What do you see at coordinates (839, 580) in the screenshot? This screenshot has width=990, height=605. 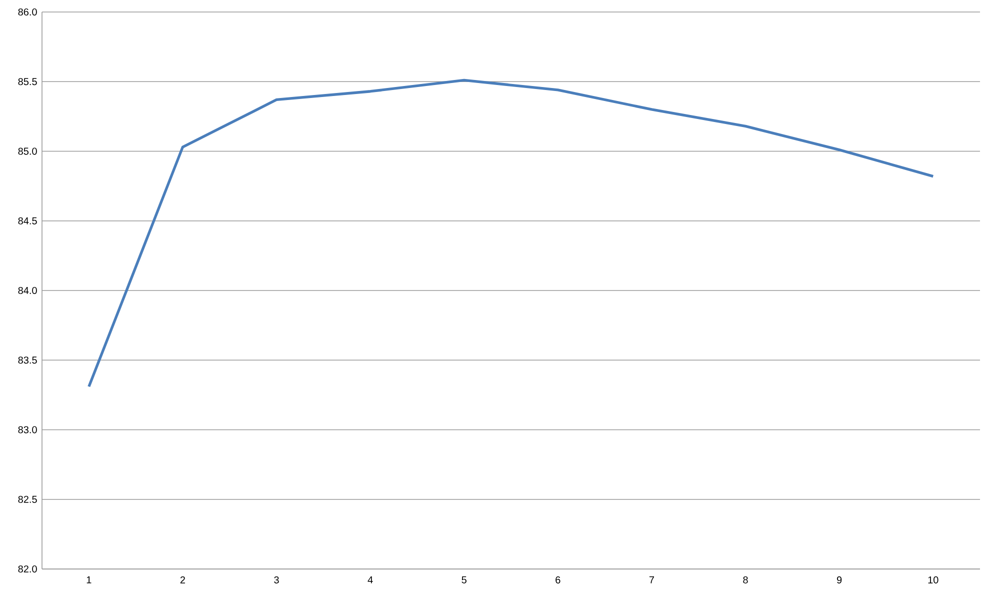 I see `x-tick-label: 9` at bounding box center [839, 580].